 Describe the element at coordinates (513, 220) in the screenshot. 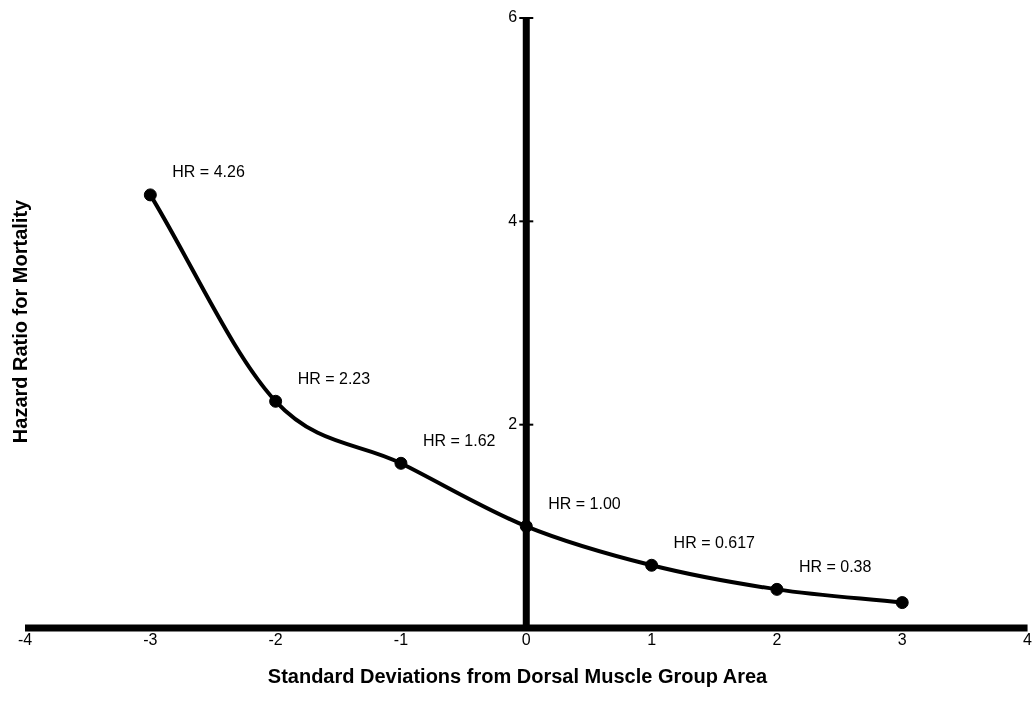

I see `y-tick-label: 4` at that location.